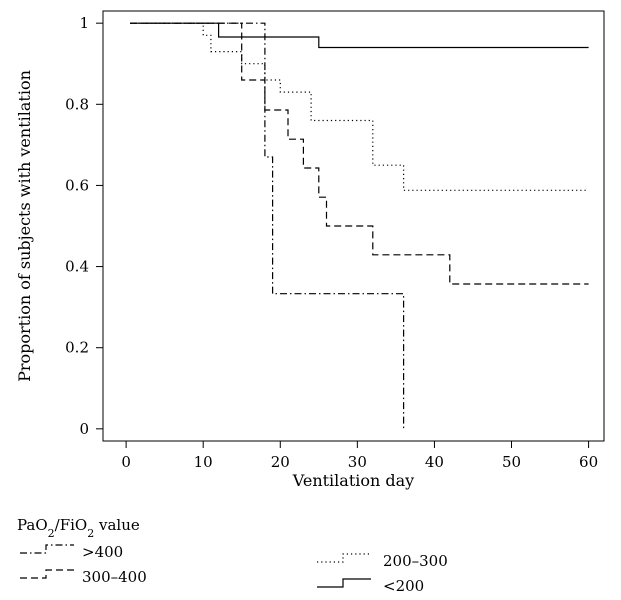 Image resolution: width=621 pixels, height=600 pixels. Describe the element at coordinates (280, 462) in the screenshot. I see `x-tick-label: 20` at that location.